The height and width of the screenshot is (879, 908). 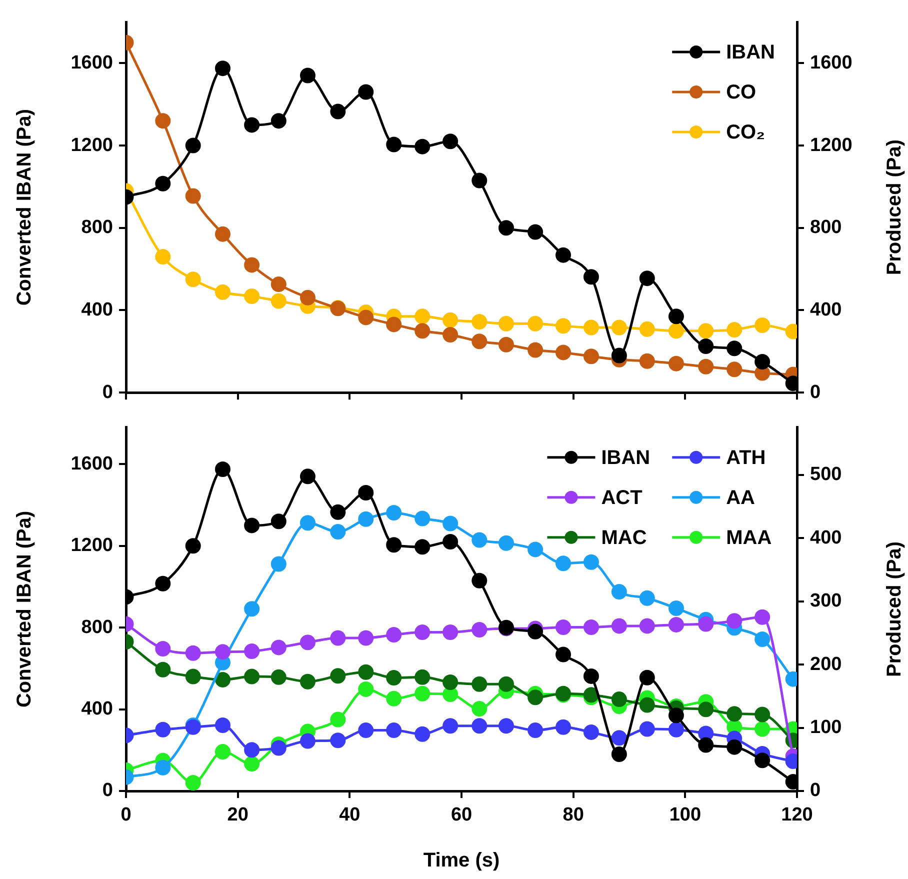 What do you see at coordinates (461, 815) in the screenshot?
I see `x-tick-label: 60` at bounding box center [461, 815].